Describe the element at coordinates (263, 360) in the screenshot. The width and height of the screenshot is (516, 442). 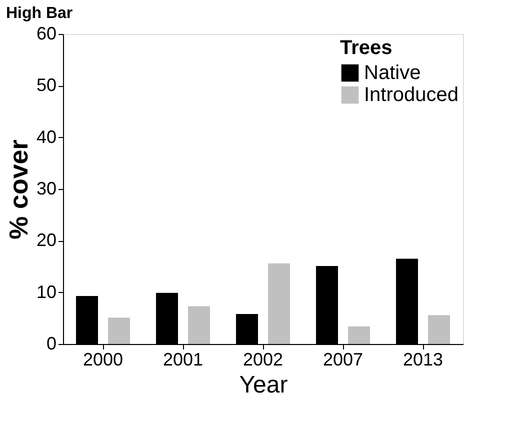
I see `x-tick-label: 2002` at that location.